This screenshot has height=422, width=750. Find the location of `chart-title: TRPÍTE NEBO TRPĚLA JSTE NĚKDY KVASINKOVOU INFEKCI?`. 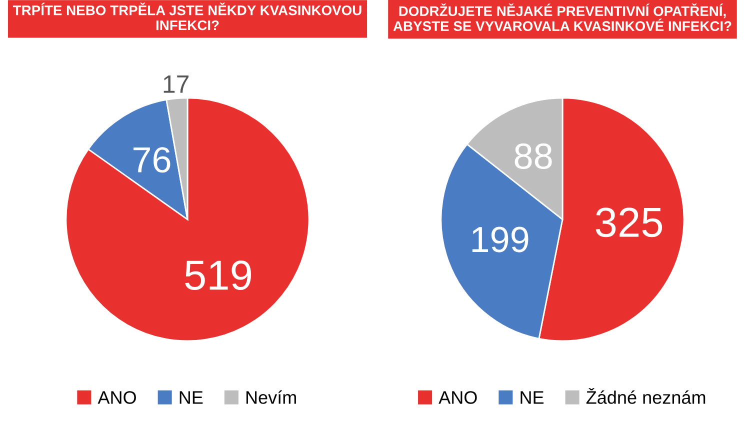

chart-title: TRPÍTE NEBO TRPĚLA JSTE NĚKDY KVASINKOVOU INFEKCI? is located at coordinates (187, 16).